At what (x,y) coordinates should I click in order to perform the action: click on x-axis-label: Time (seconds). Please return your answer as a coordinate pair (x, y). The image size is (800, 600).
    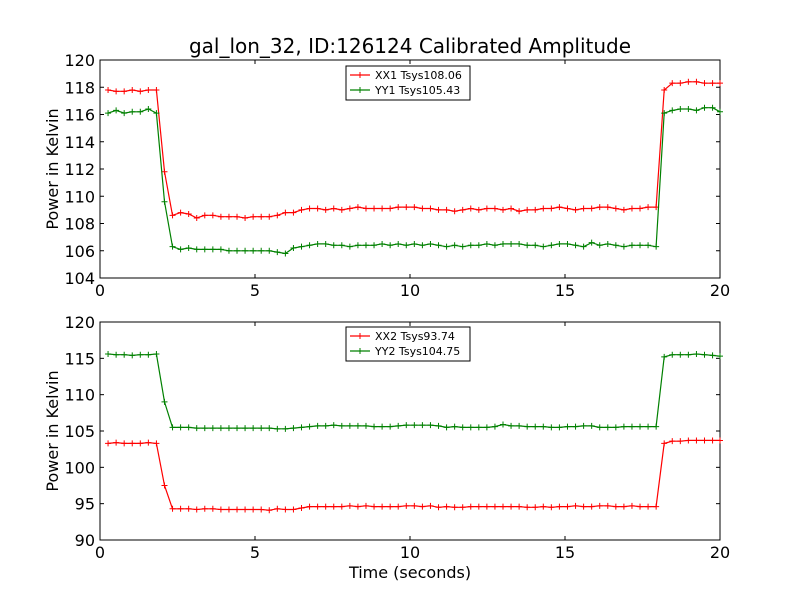
    Looking at the image, I should click on (409, 572).